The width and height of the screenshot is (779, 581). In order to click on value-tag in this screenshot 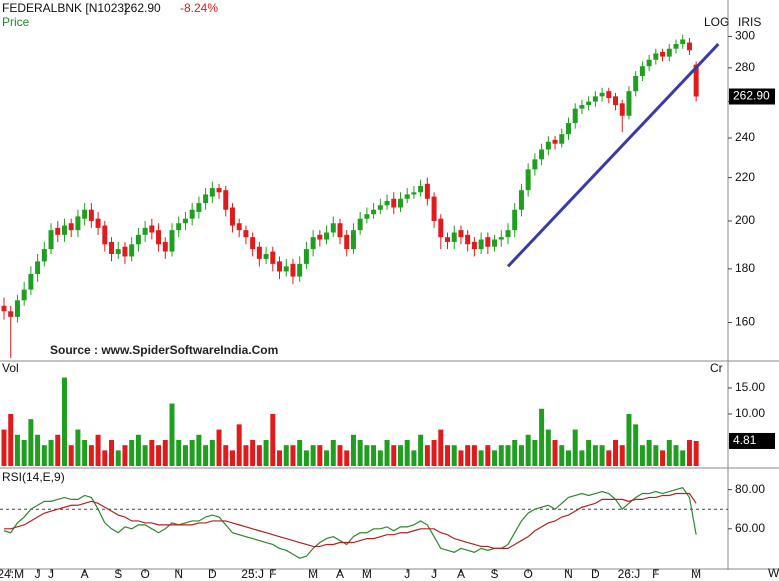, I will do `click(752, 440)`.